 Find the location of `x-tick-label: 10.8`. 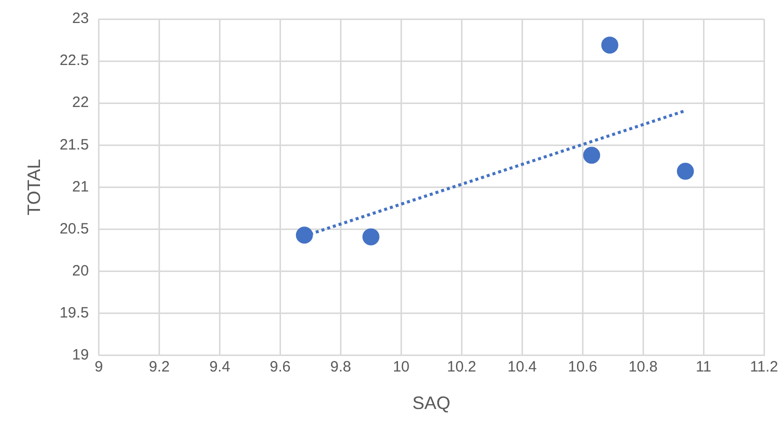

x-tick-label: 10.8 is located at coordinates (643, 367).